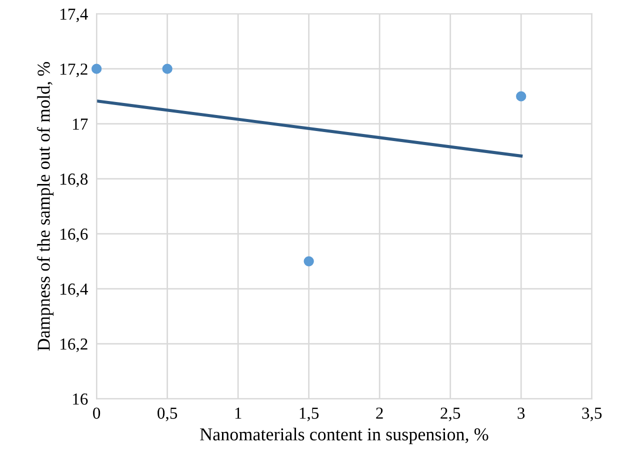 The height and width of the screenshot is (461, 623). I want to click on x-tick-label: 1, so click(238, 413).